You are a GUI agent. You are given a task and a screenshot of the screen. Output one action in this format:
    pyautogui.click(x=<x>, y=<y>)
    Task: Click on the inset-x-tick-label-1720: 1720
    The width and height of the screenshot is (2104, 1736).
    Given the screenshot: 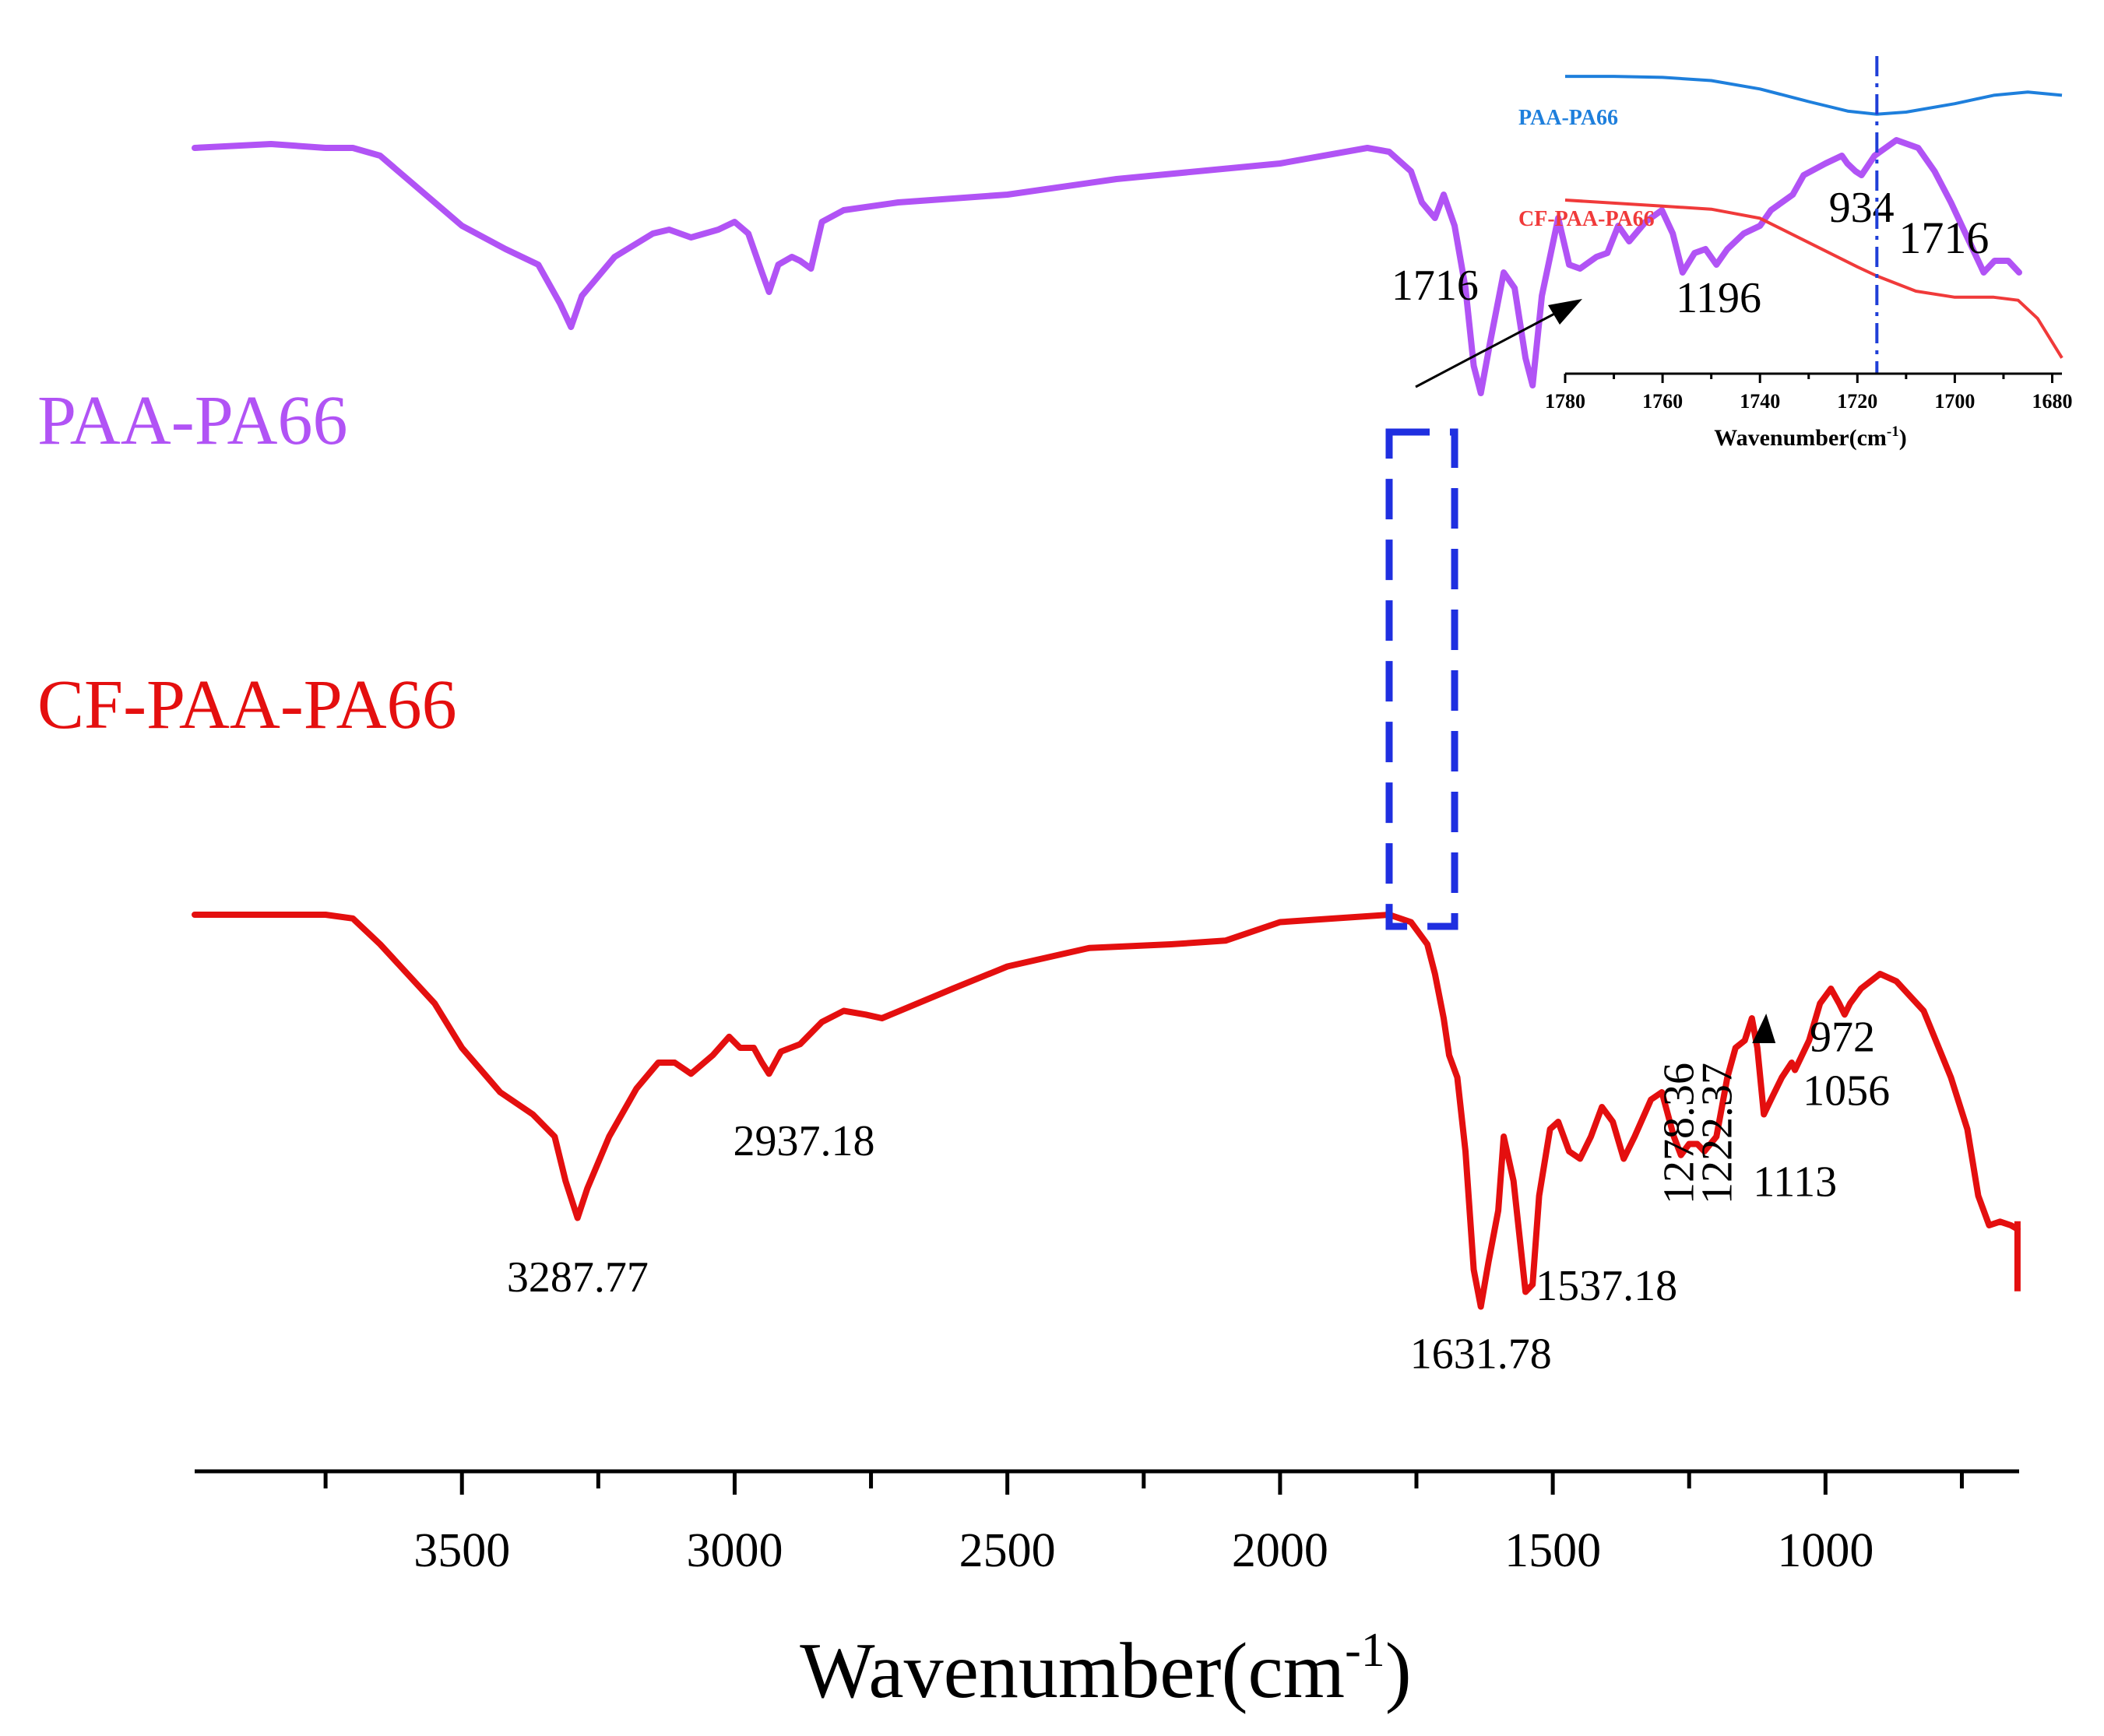 What is the action you would take?
    pyautogui.click(x=1857, y=401)
    